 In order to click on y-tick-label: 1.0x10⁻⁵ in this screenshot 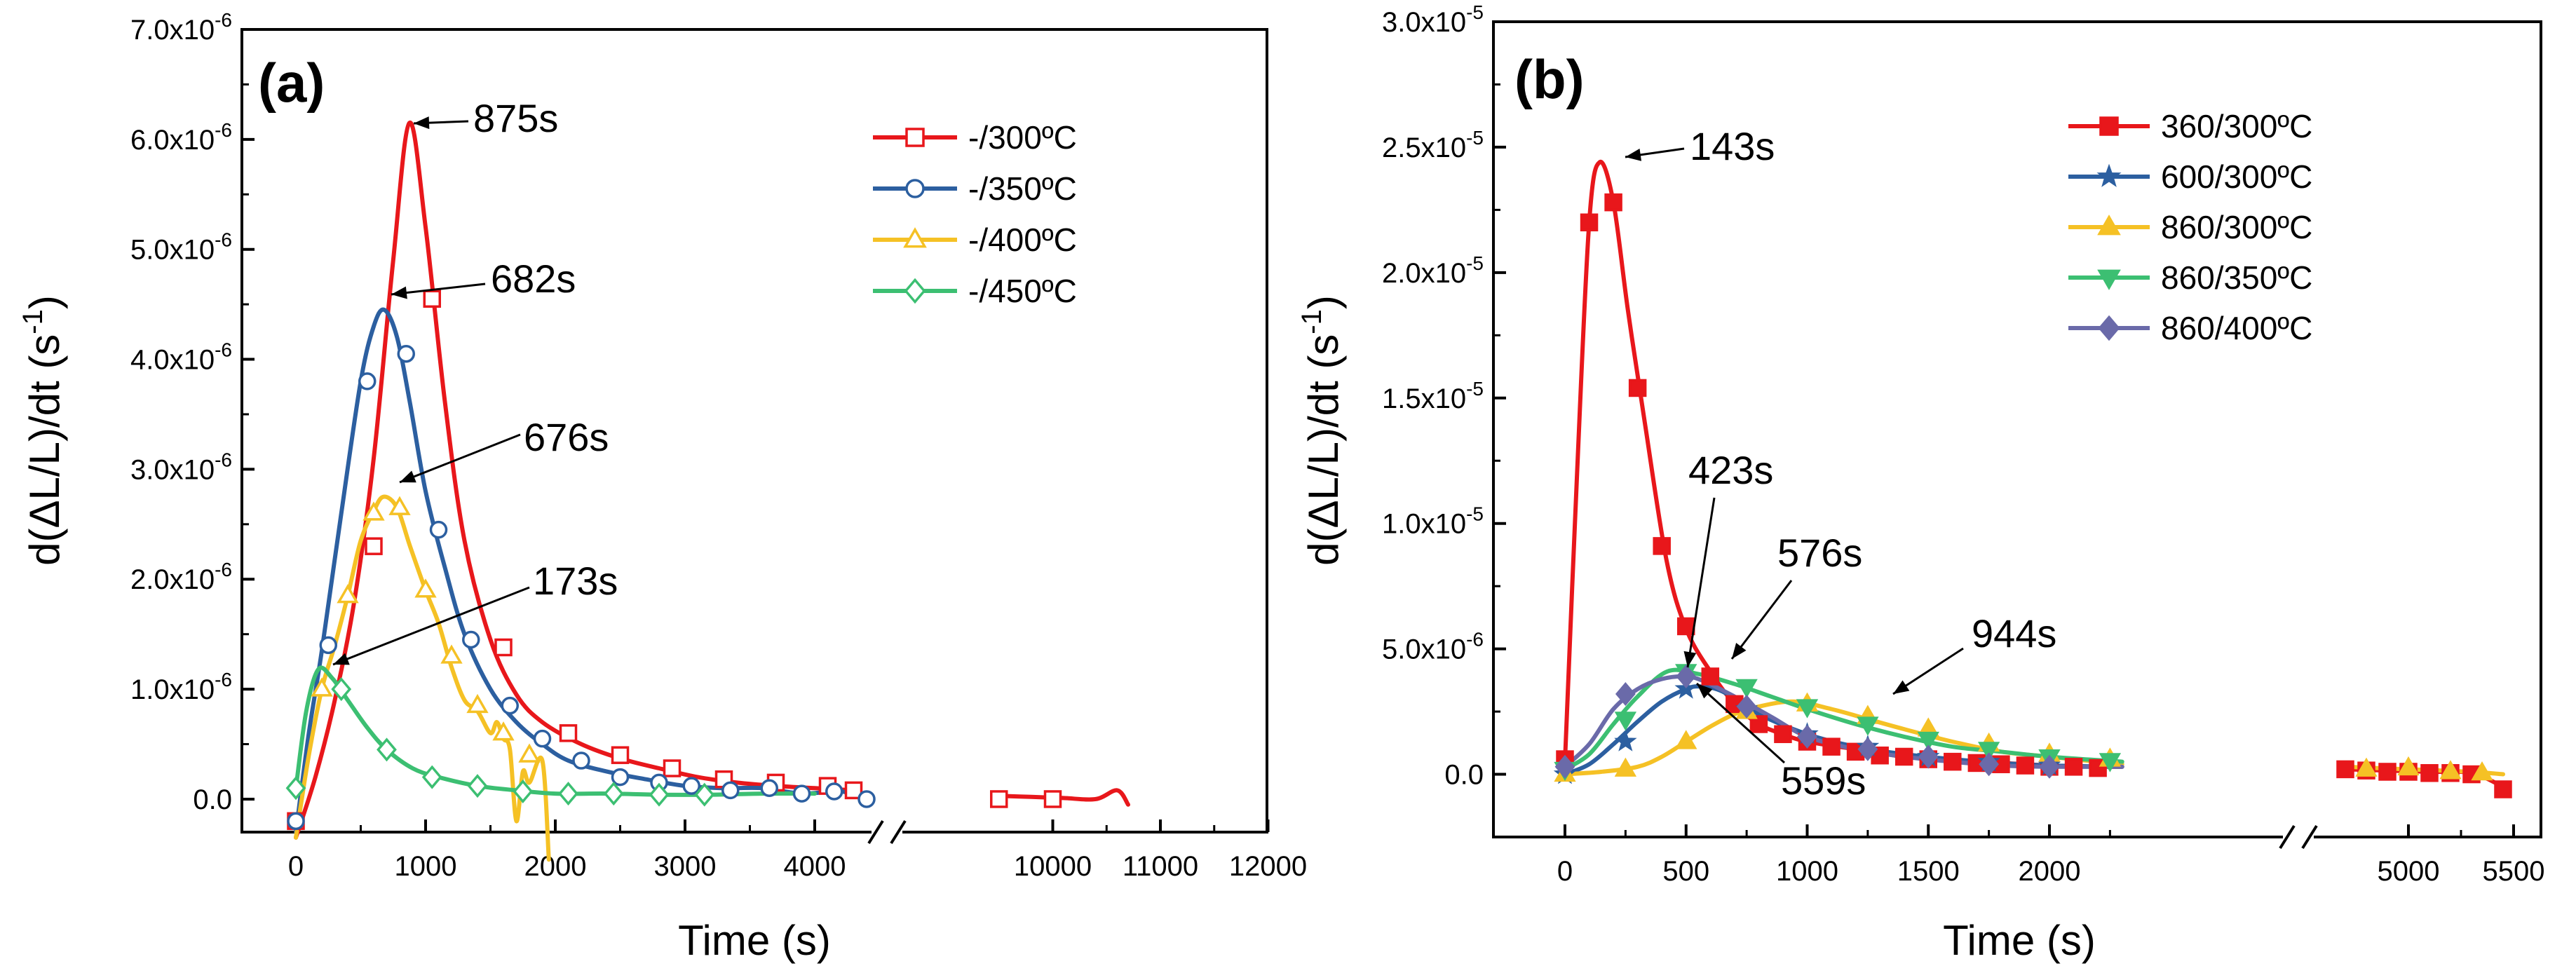, I will do `click(1433, 521)`.